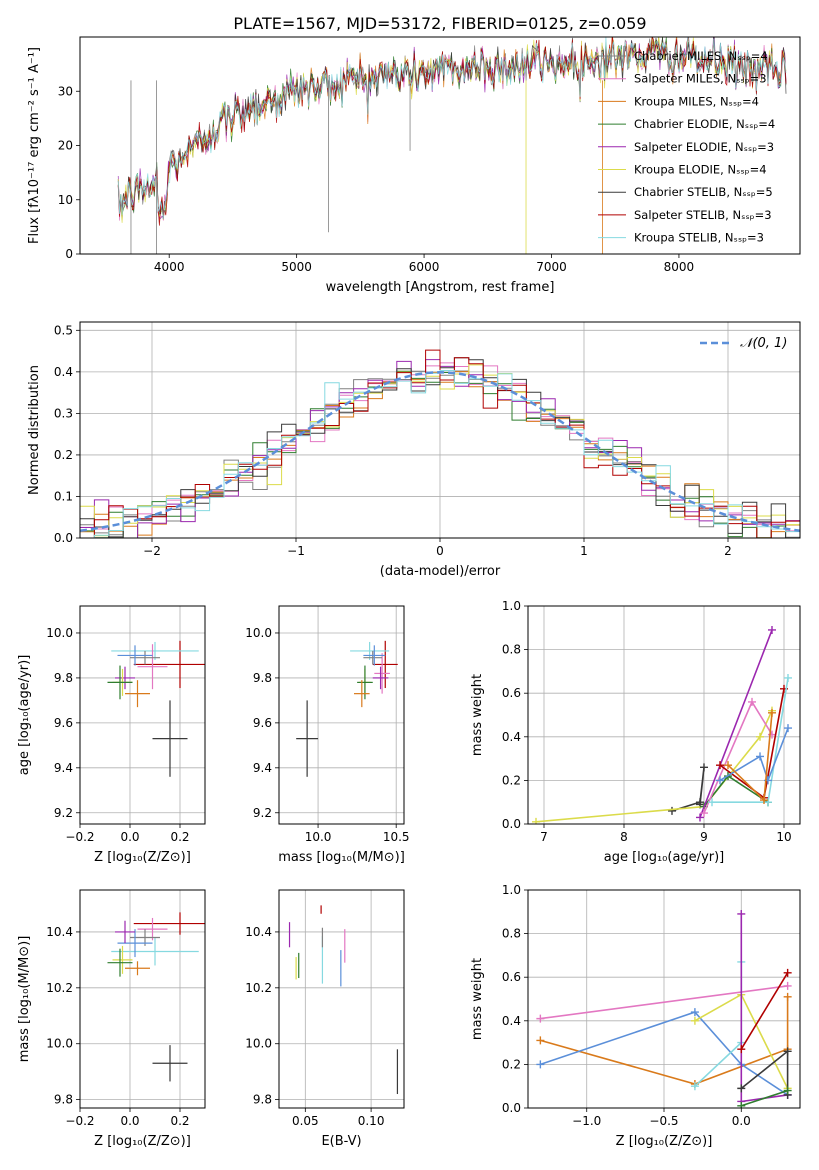  I want to click on x-tick-label: 0.05, so click(305, 1121).